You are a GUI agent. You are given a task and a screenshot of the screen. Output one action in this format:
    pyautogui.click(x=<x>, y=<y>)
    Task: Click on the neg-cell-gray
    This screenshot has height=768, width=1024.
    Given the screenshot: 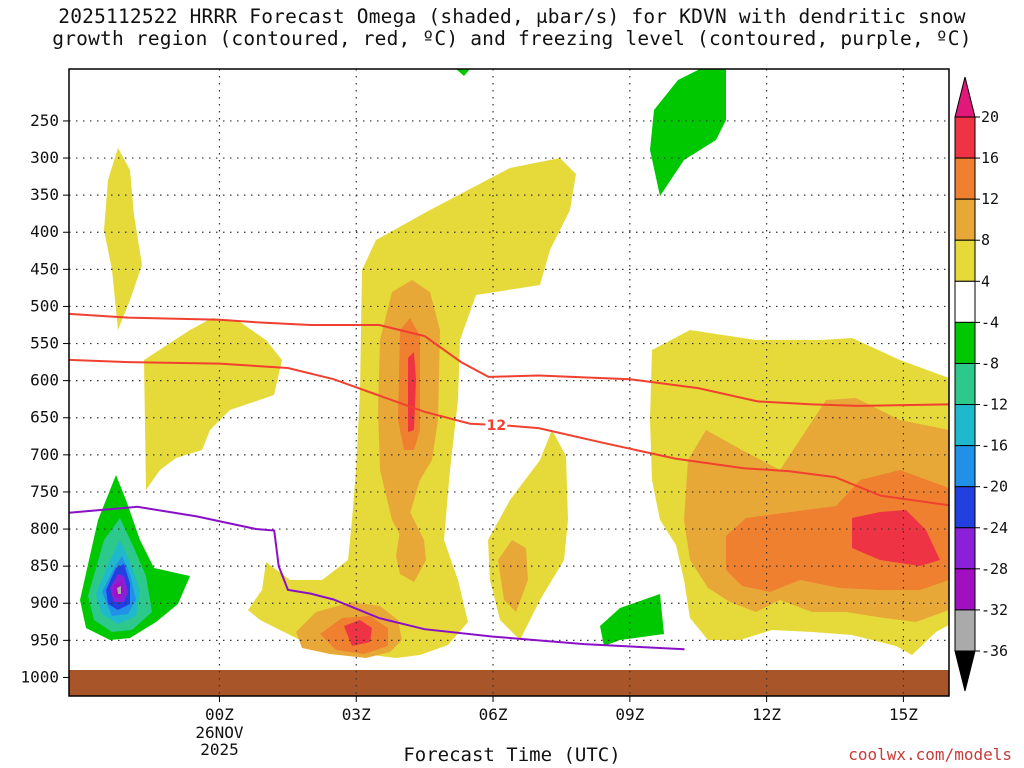 What is the action you would take?
    pyautogui.click(x=119, y=590)
    